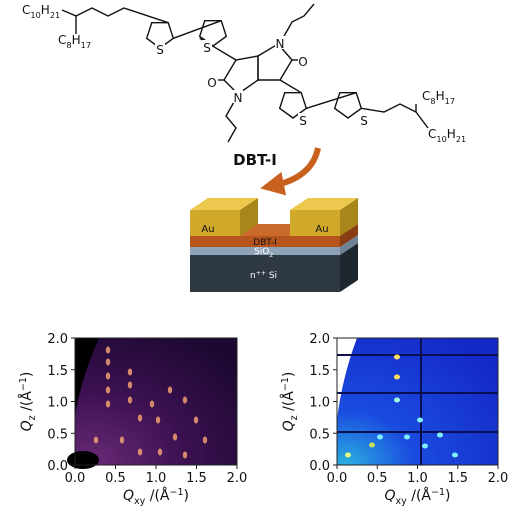 This screenshot has width=520, height=515. What do you see at coordinates (83, 460) in the screenshot?
I see `beamstop` at bounding box center [83, 460].